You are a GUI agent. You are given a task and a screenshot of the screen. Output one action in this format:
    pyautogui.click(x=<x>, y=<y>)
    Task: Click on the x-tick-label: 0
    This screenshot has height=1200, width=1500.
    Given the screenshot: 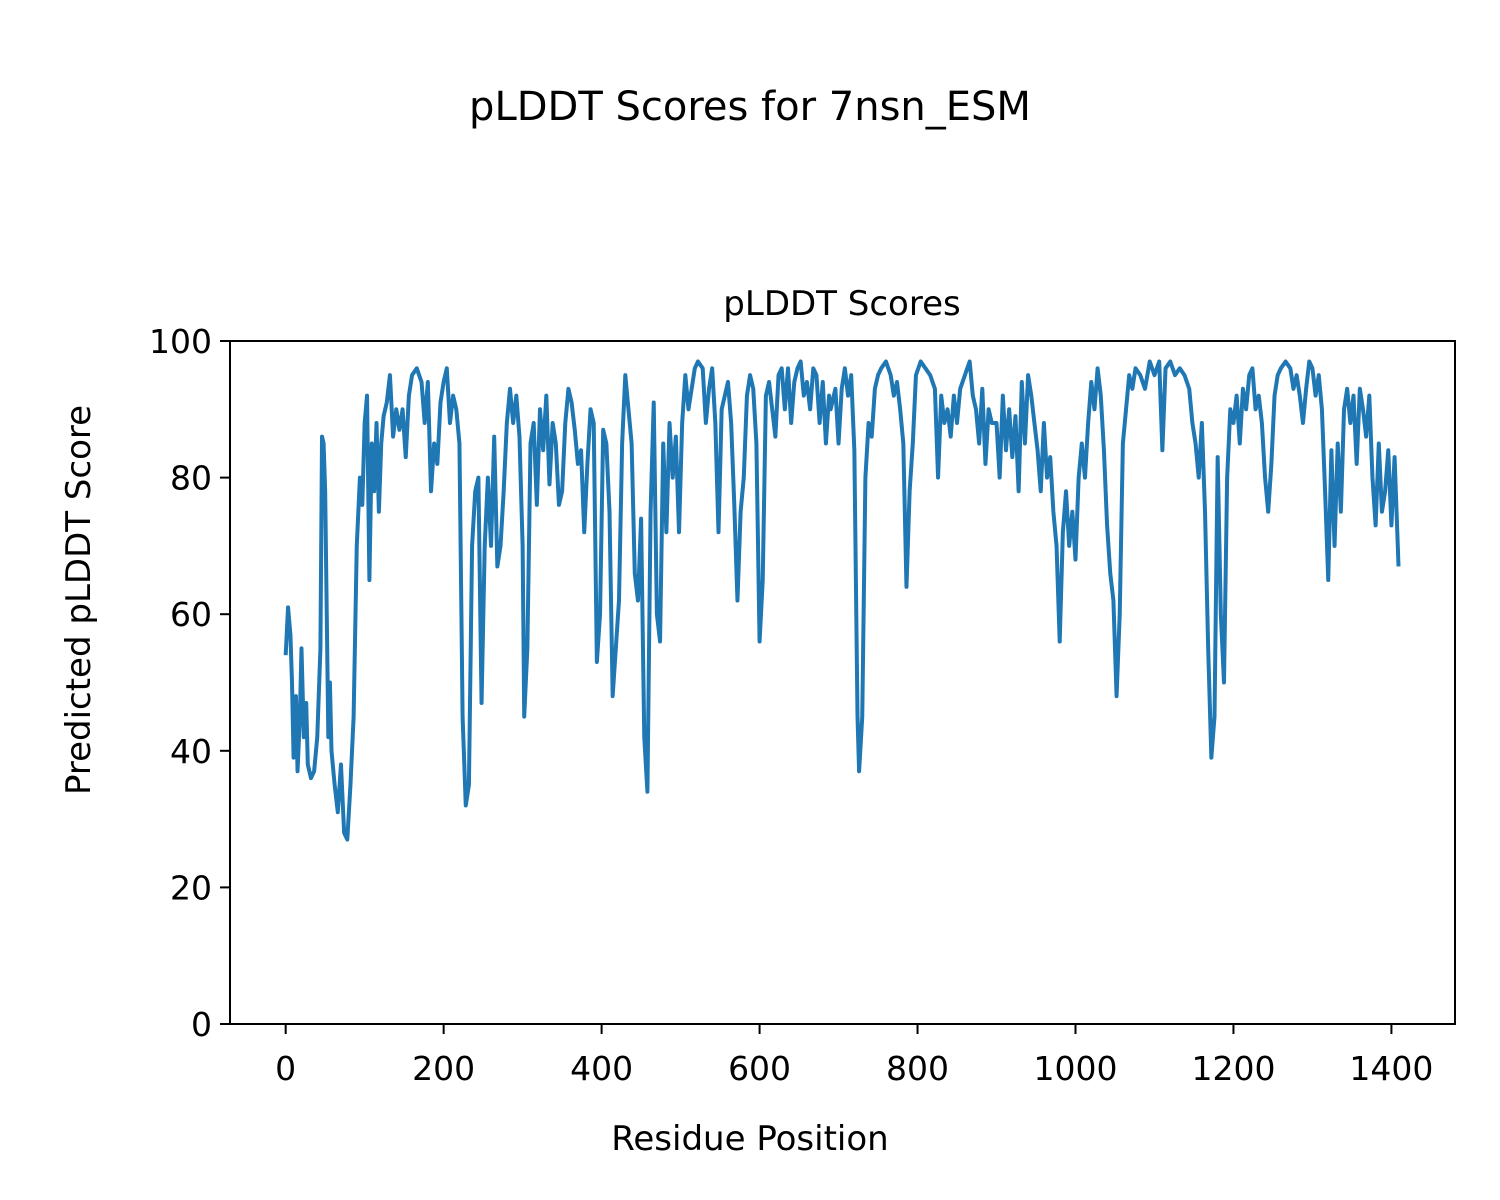 What is the action you would take?
    pyautogui.click(x=285, y=1068)
    